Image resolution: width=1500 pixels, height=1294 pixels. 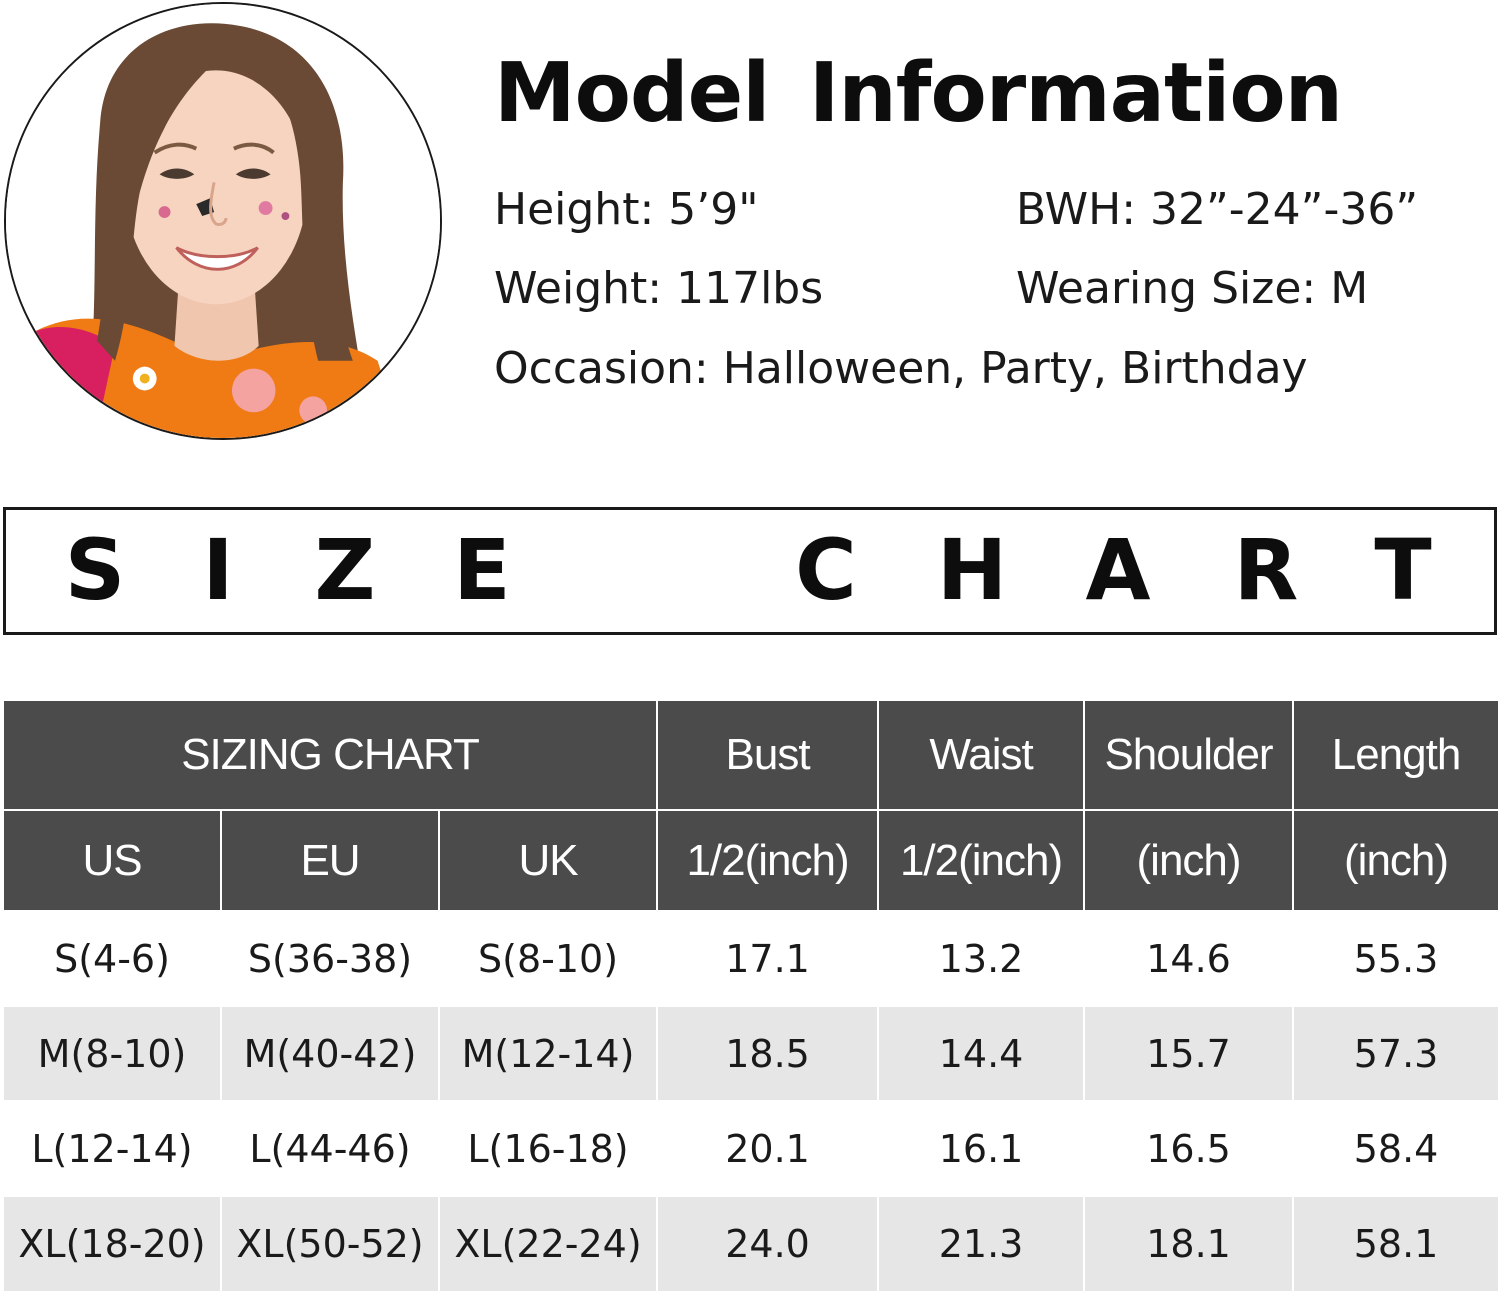 What do you see at coordinates (826, 570) in the screenshot?
I see `banner-letter: C` at bounding box center [826, 570].